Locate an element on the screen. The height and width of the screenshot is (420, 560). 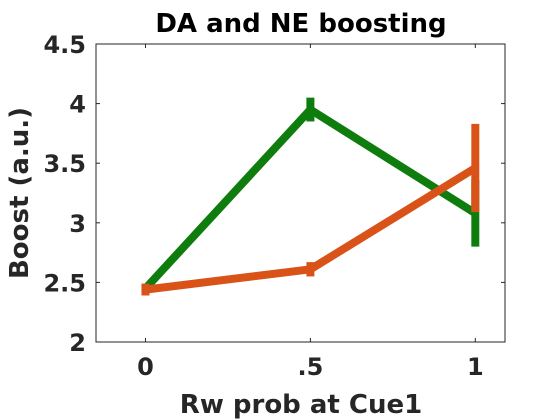
y-axis-label: Boost (a.u.) is located at coordinates (20, 193).